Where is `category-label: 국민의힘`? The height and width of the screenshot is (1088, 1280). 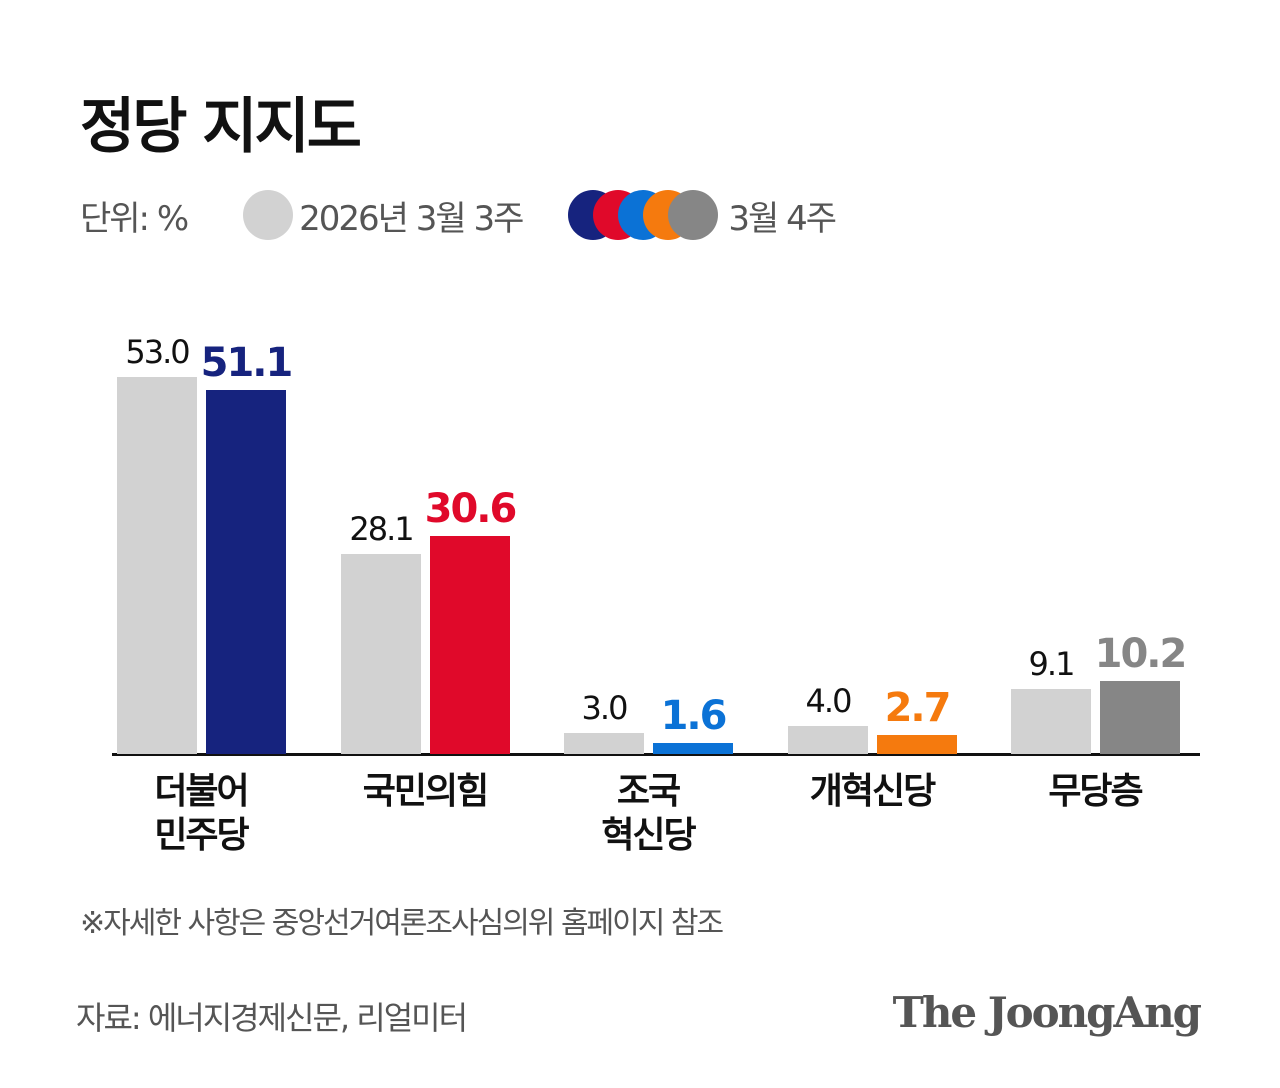 category-label: 국민의힘 is located at coordinates (425, 791).